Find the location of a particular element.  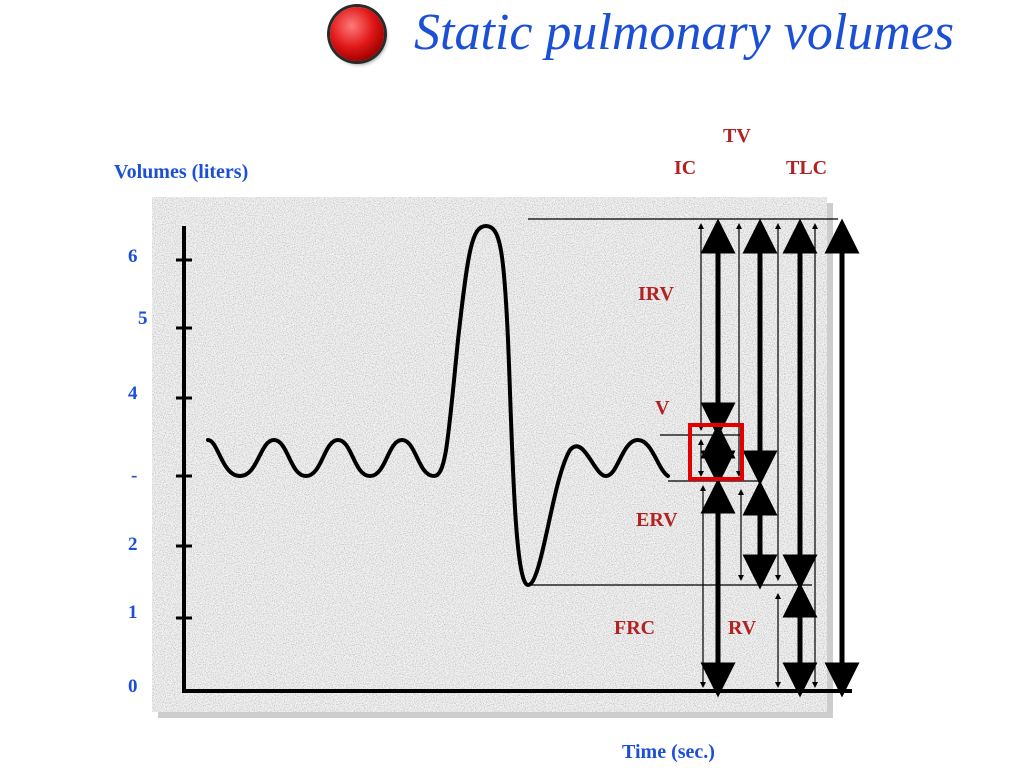

volume-labels: TV IC TLC IRV V ERV FRC RV is located at coordinates (720, 382).